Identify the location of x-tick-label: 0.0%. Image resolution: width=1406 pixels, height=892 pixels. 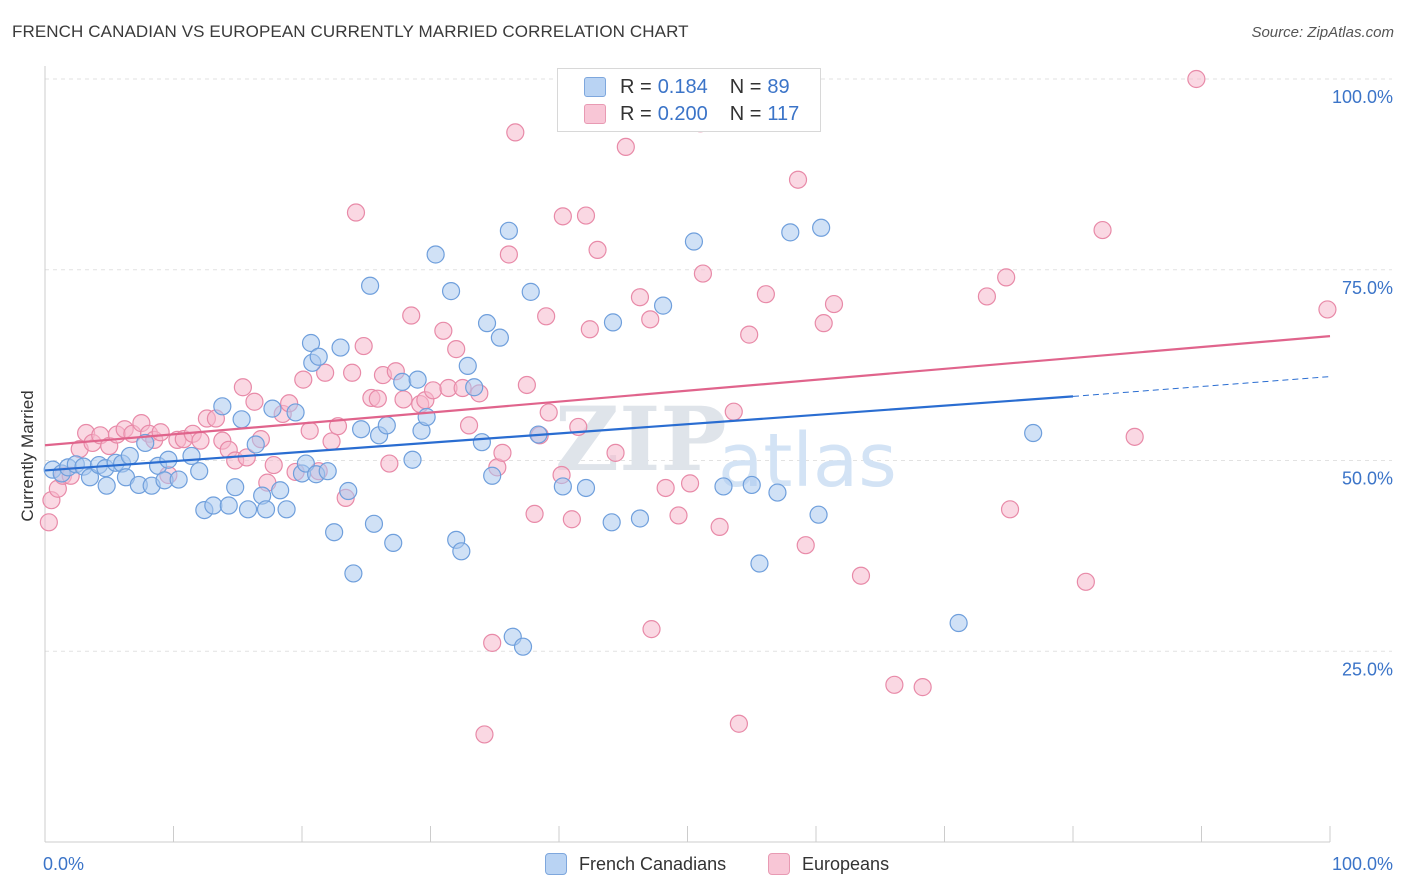
(63, 864).